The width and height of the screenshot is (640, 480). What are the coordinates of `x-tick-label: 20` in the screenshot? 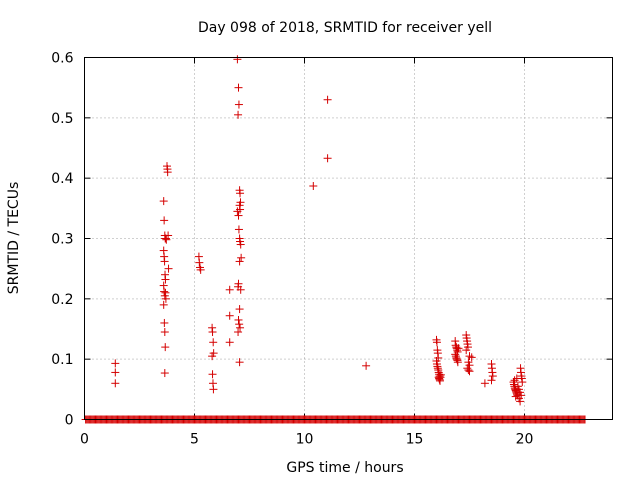 It's located at (525, 440).